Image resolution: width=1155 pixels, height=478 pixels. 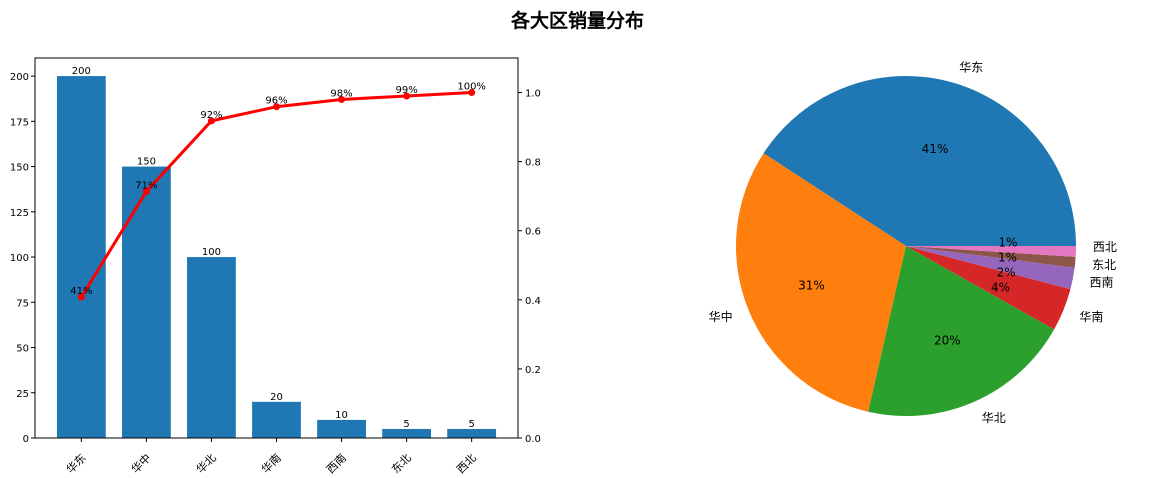 I want to click on y-tick-label: 100, so click(x=19, y=258).